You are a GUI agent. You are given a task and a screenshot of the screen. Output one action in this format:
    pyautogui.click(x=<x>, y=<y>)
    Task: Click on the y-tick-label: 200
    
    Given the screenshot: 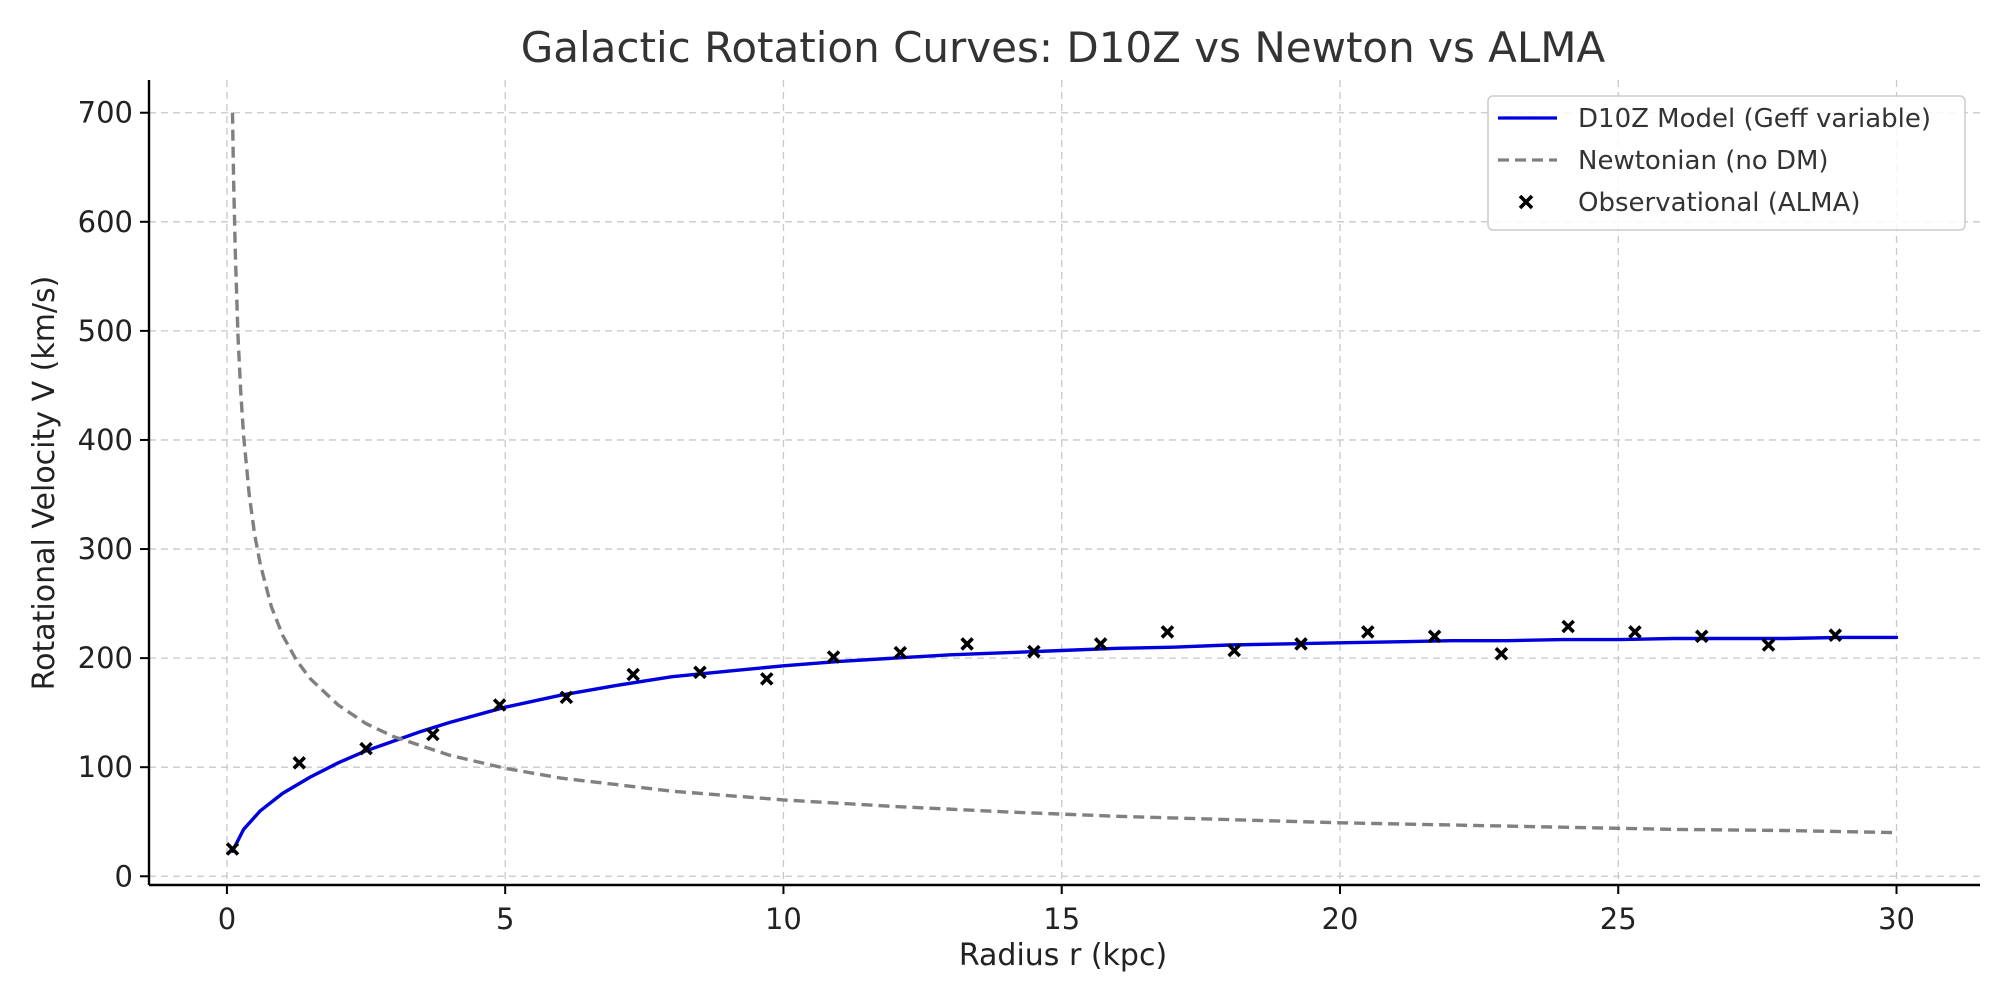 What is the action you would take?
    pyautogui.click(x=105, y=658)
    